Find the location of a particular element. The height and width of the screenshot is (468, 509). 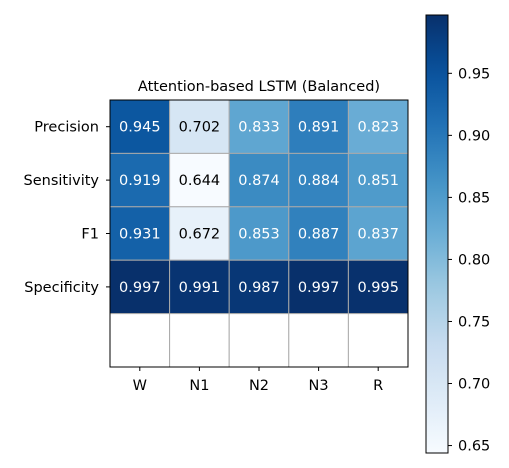

cell-value-label: 0.945 is located at coordinates (140, 128).